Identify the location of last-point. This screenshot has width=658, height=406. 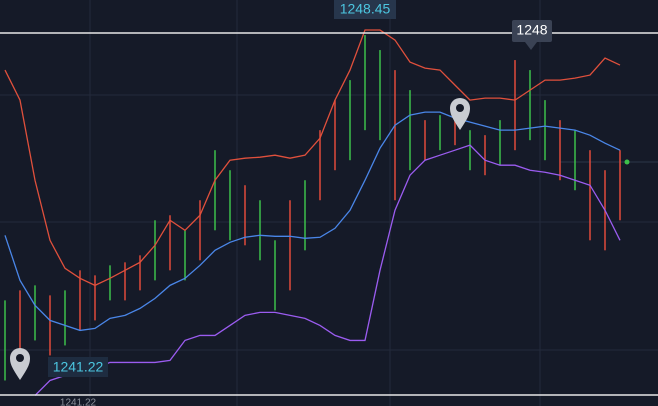
(627, 162).